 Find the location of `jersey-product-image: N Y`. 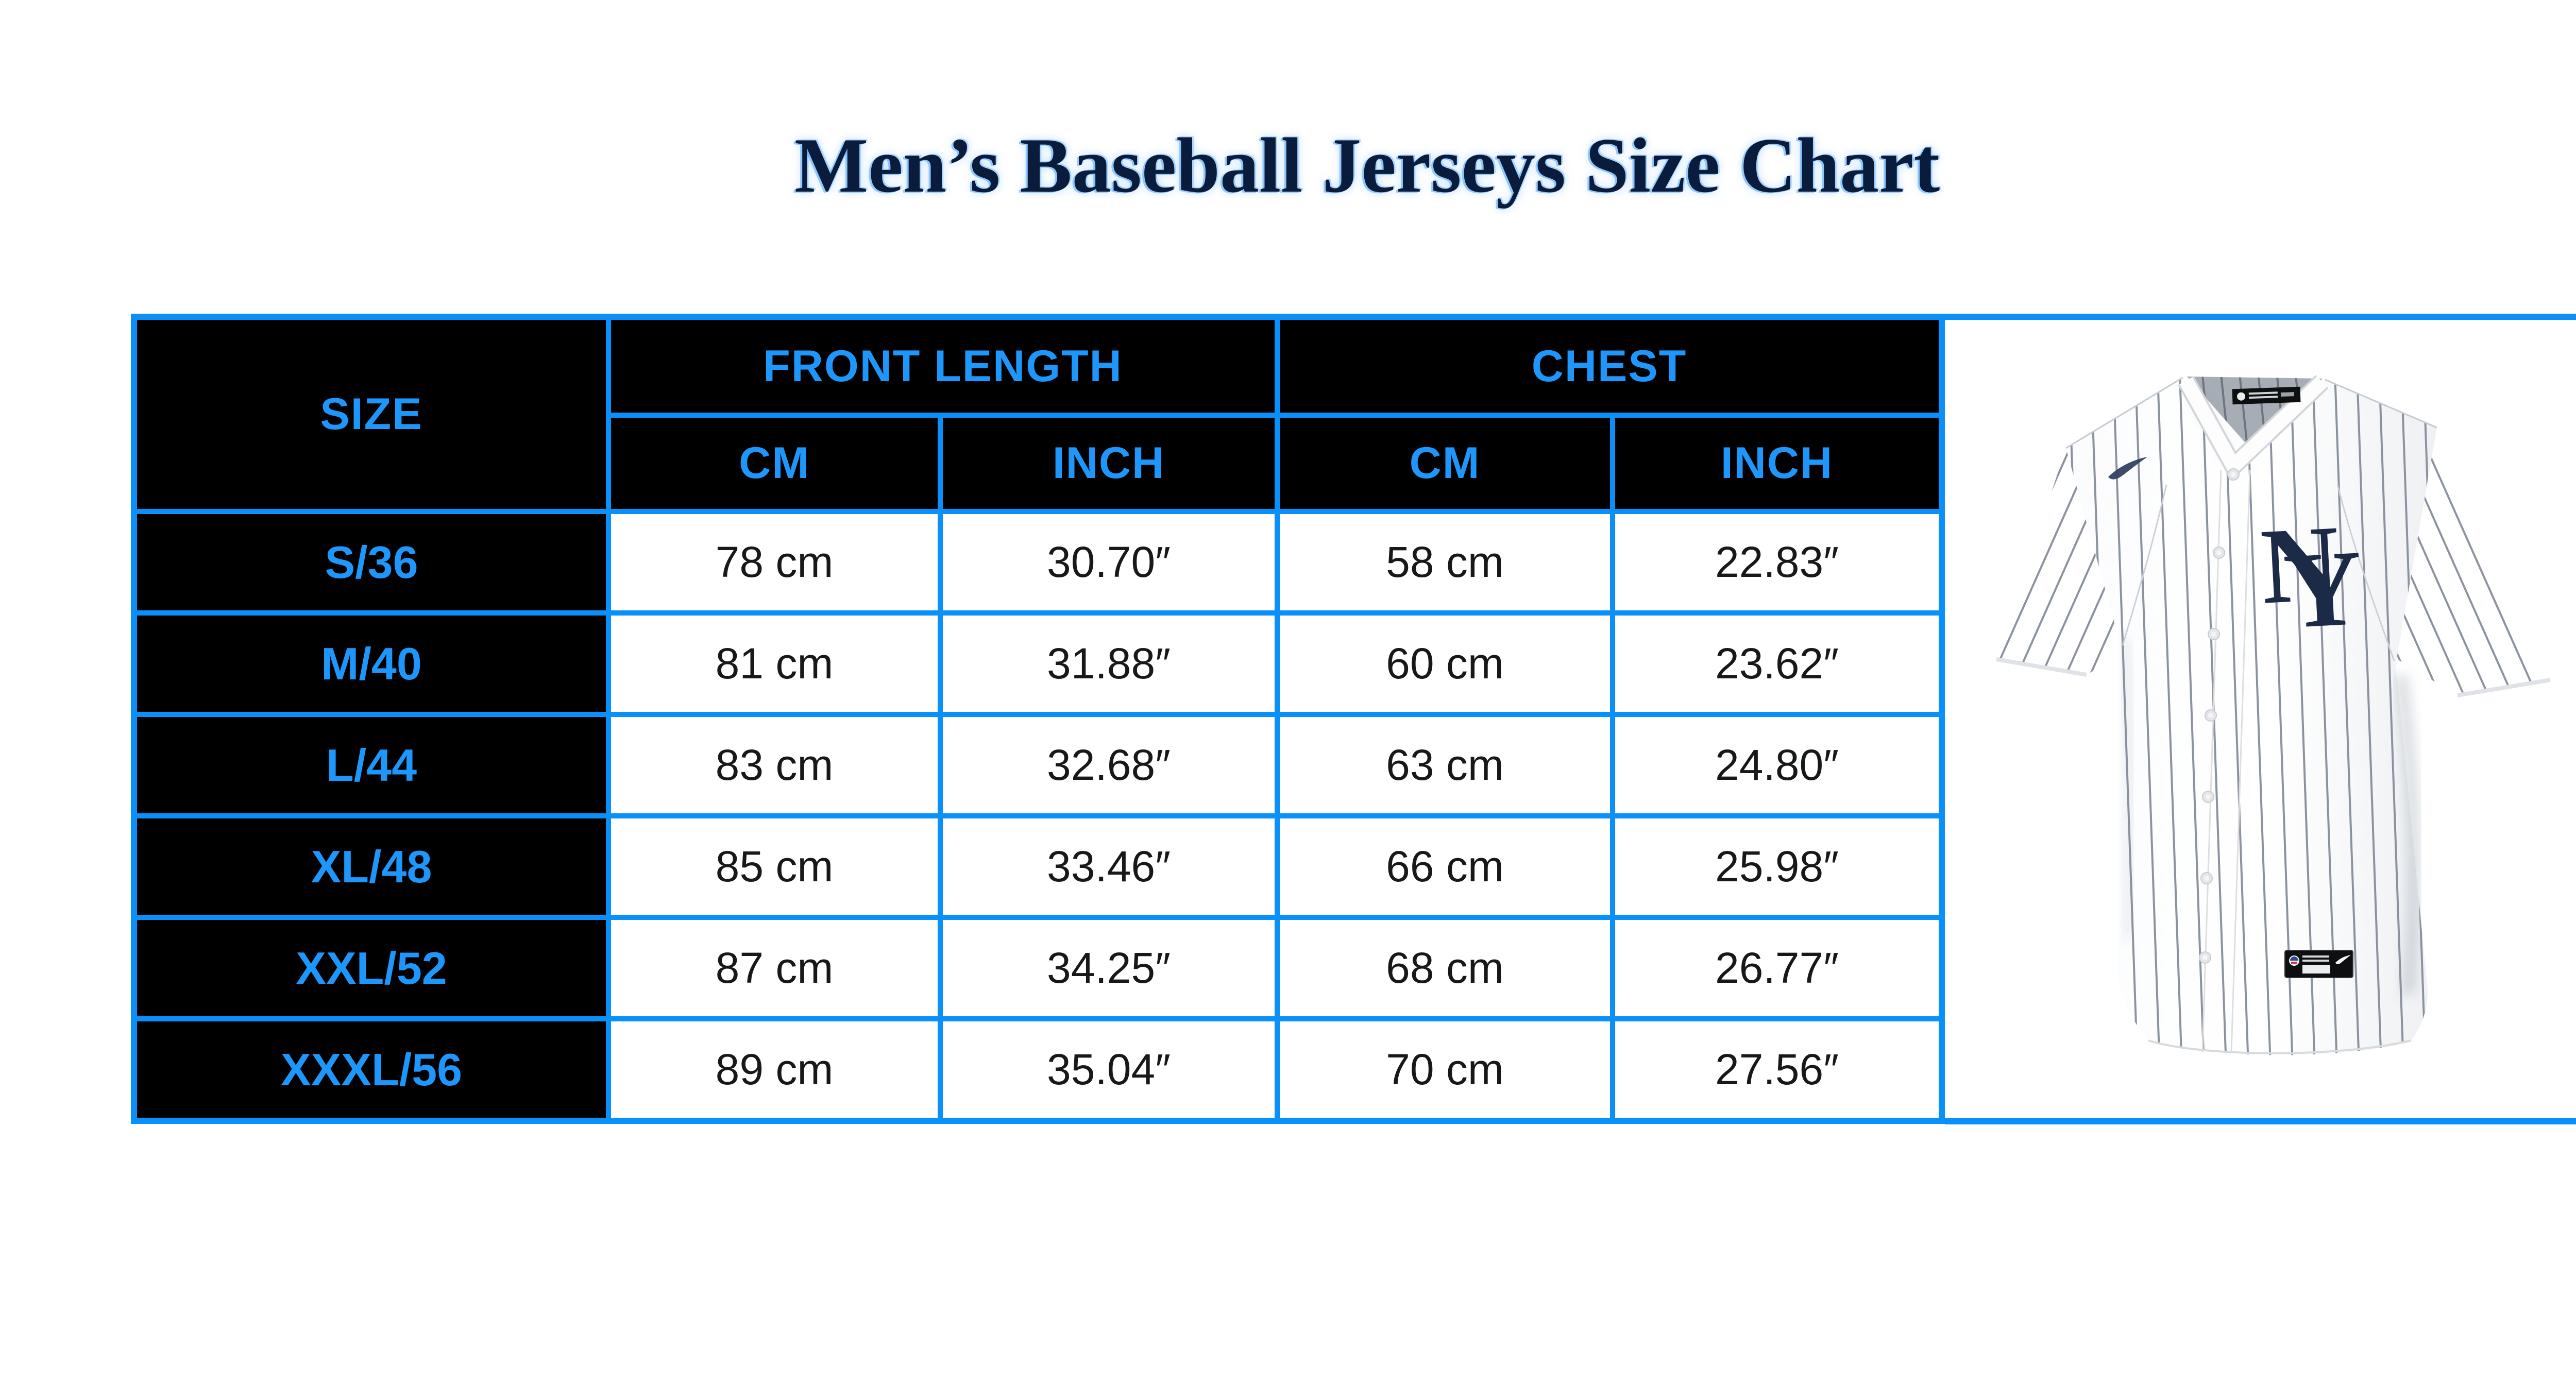

jersey-product-image: N Y is located at coordinates (2273, 714).